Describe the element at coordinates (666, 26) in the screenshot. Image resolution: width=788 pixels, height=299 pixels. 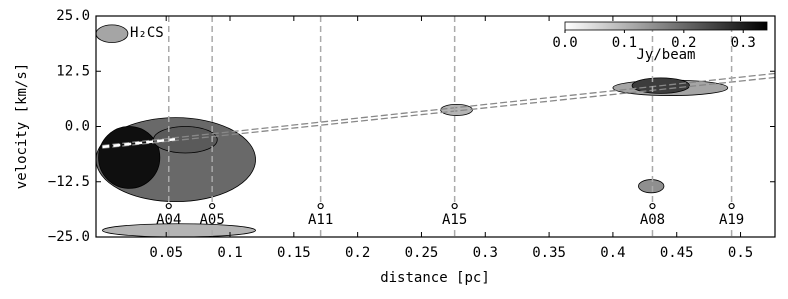
I see `colorbar` at that location.